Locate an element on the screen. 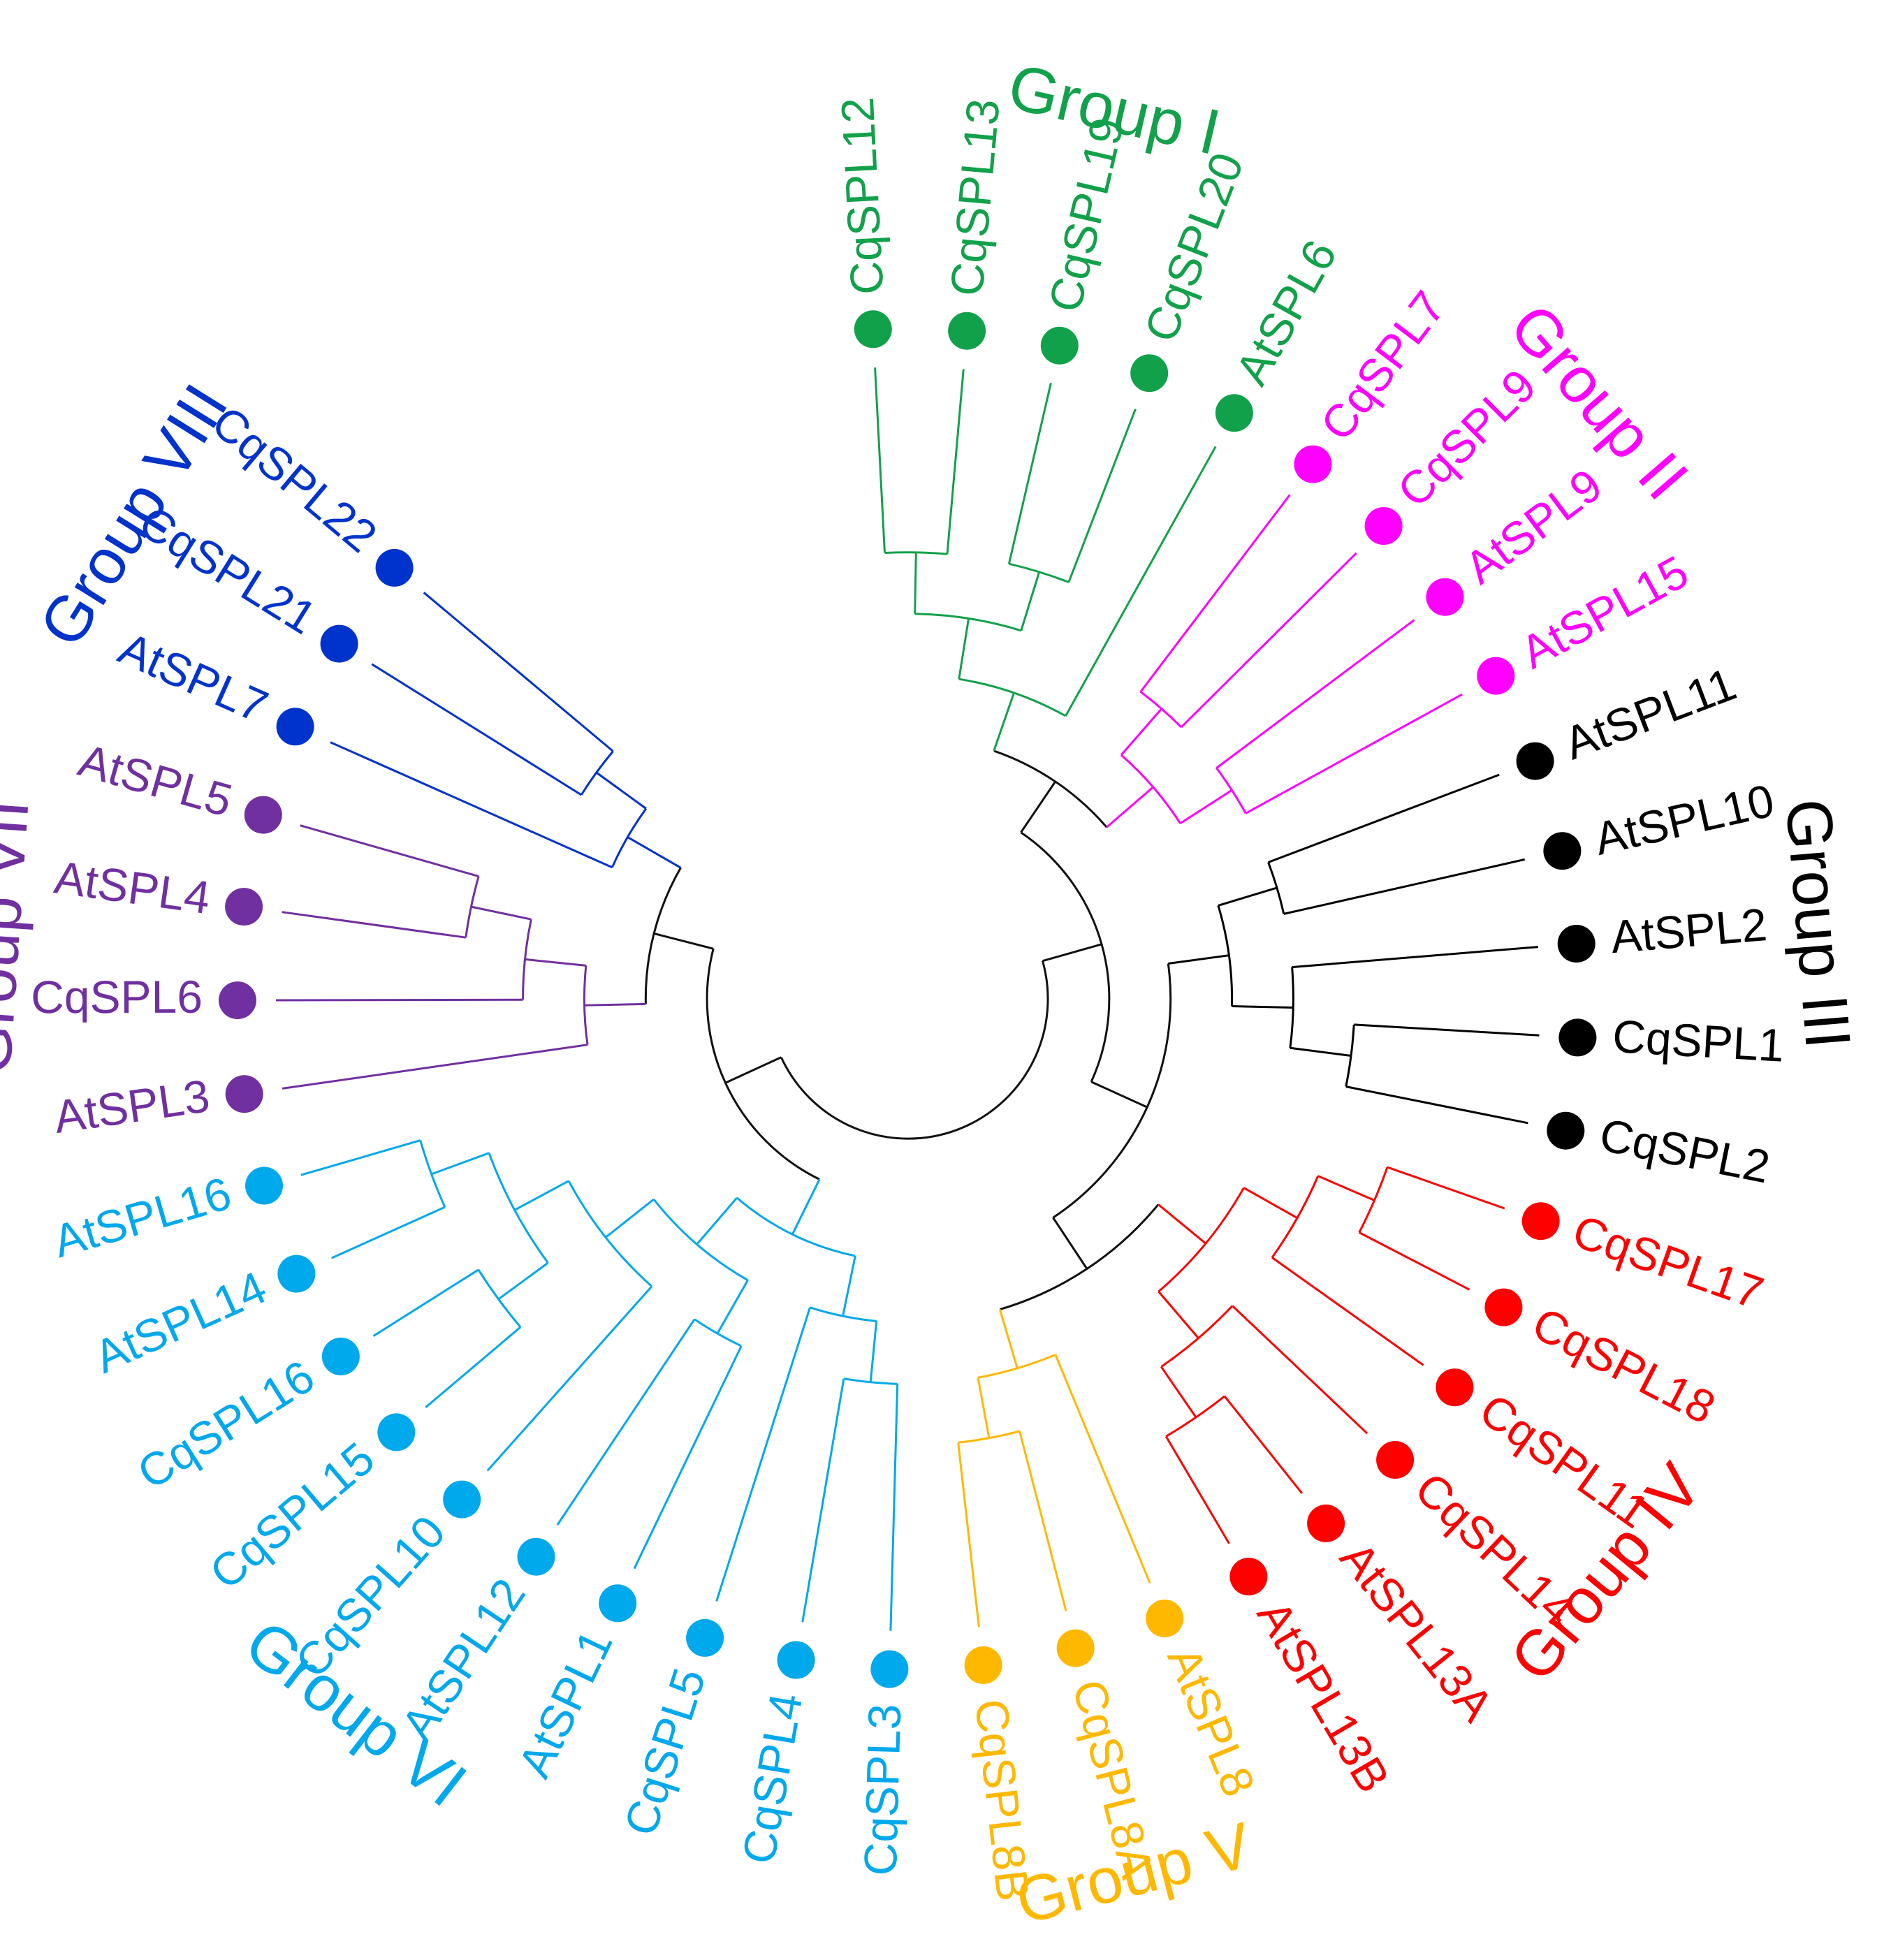 This screenshot has width=1884, height=1960. leaf-label: AtSPL15 is located at coordinates (1605, 612).